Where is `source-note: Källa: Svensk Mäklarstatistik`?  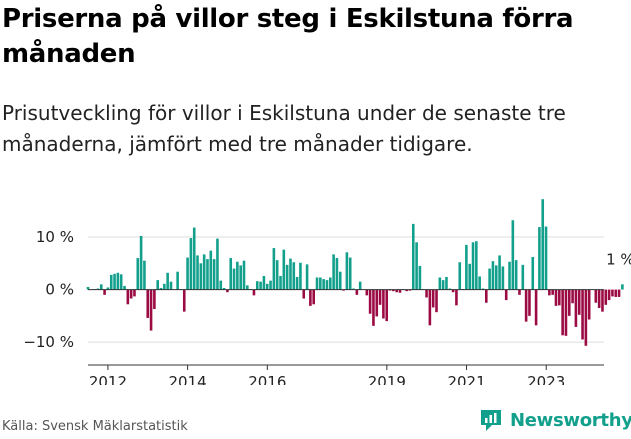
source-note: Källa: Svensk Mäklarstatistik is located at coordinates (95, 426).